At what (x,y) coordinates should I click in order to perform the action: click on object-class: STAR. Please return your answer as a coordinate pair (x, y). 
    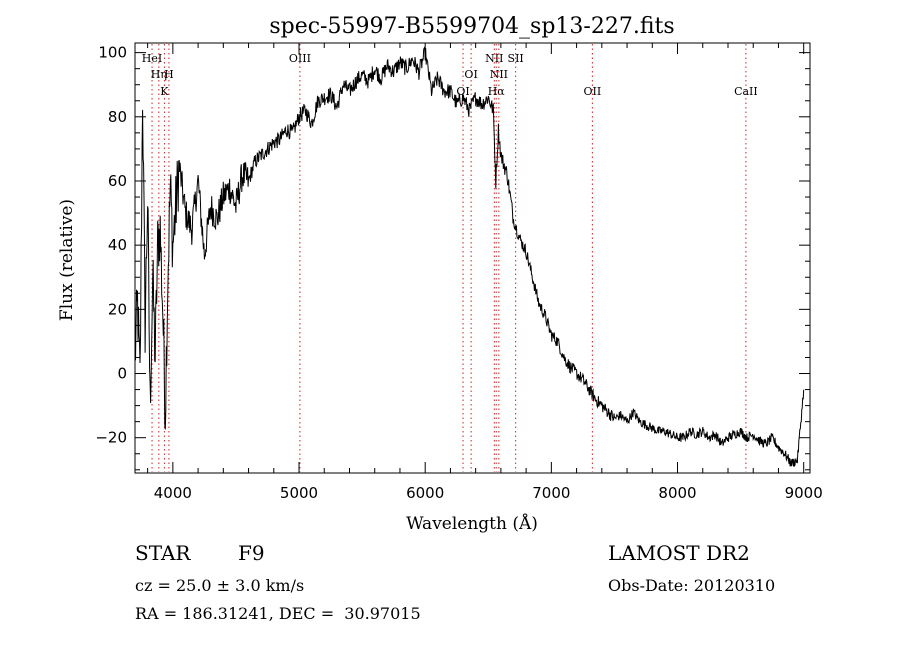
    Looking at the image, I should click on (163, 553).